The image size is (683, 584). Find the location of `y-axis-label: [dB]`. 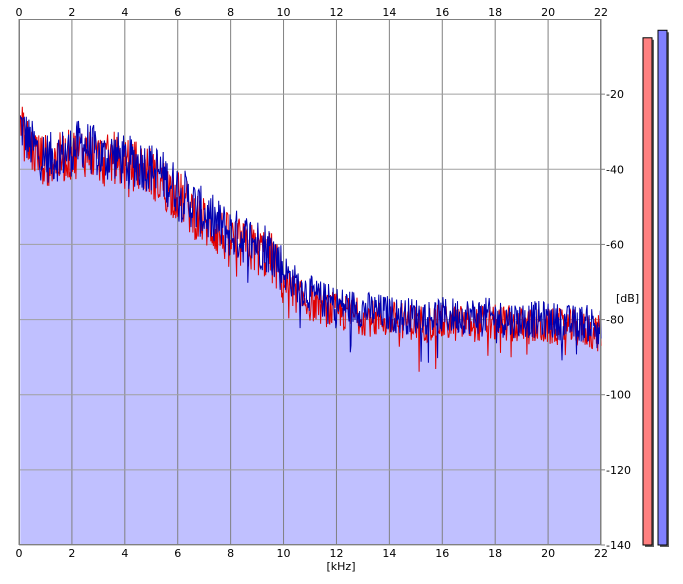

y-axis-label: [dB] is located at coordinates (627, 298).